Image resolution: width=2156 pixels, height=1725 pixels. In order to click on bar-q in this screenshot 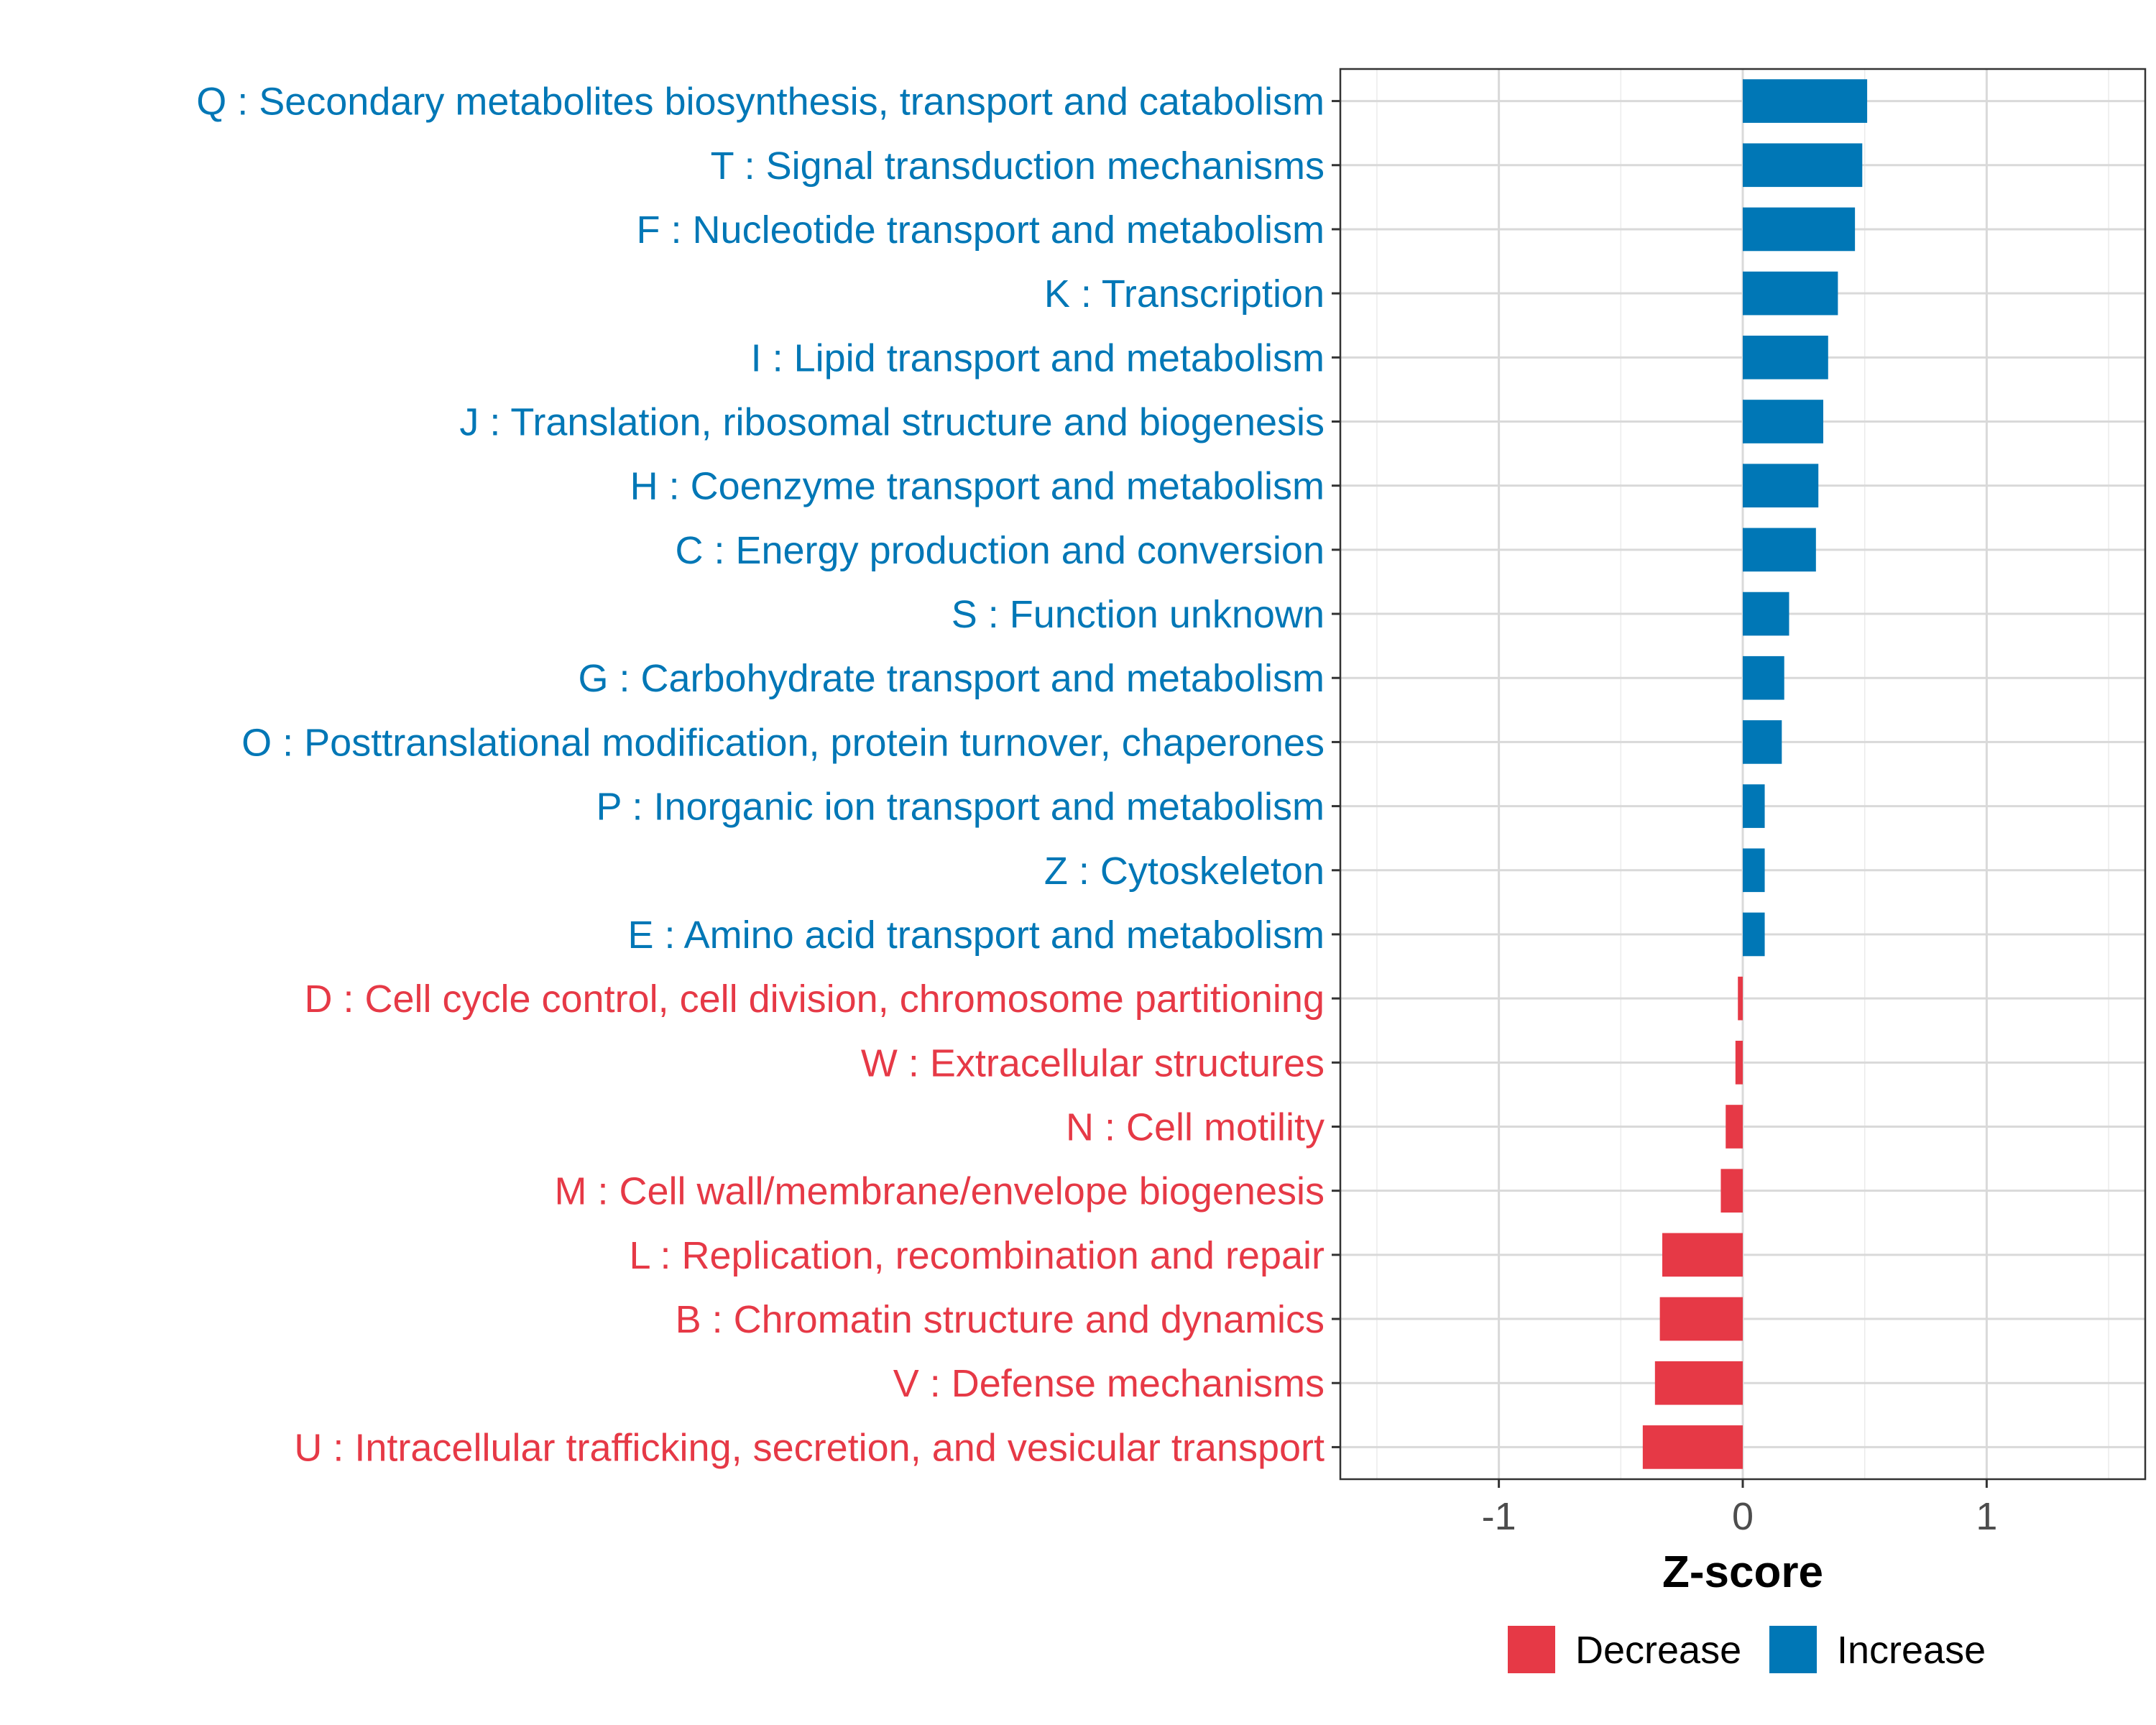, I will do `click(1805, 101)`.